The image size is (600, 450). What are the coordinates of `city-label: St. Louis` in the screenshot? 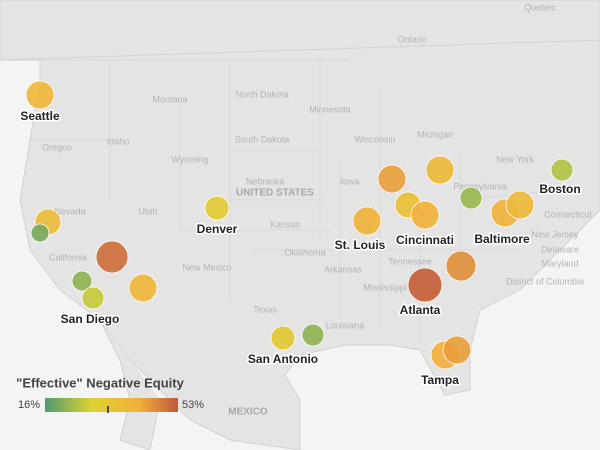 It's located at (360, 245).